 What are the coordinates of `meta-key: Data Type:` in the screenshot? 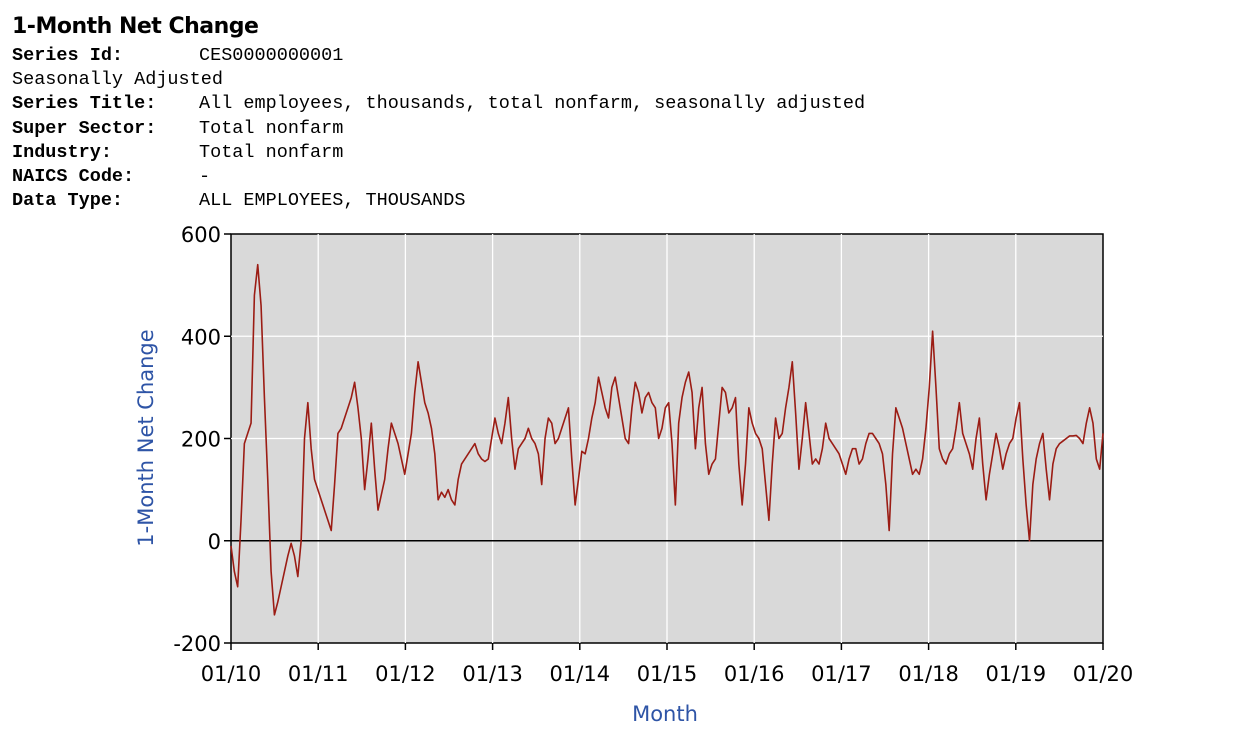 It's located at (68, 201).